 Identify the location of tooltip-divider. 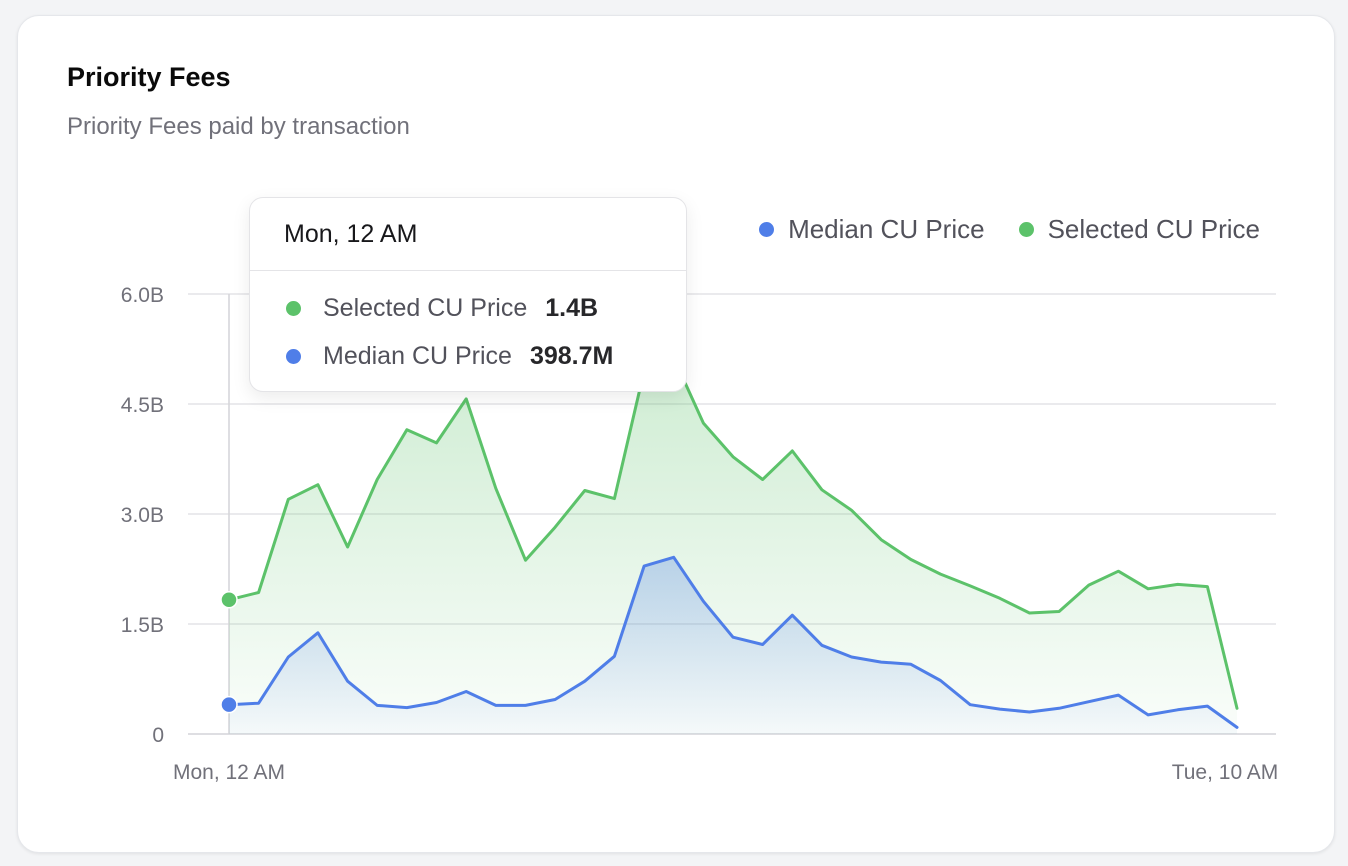
(468, 270).